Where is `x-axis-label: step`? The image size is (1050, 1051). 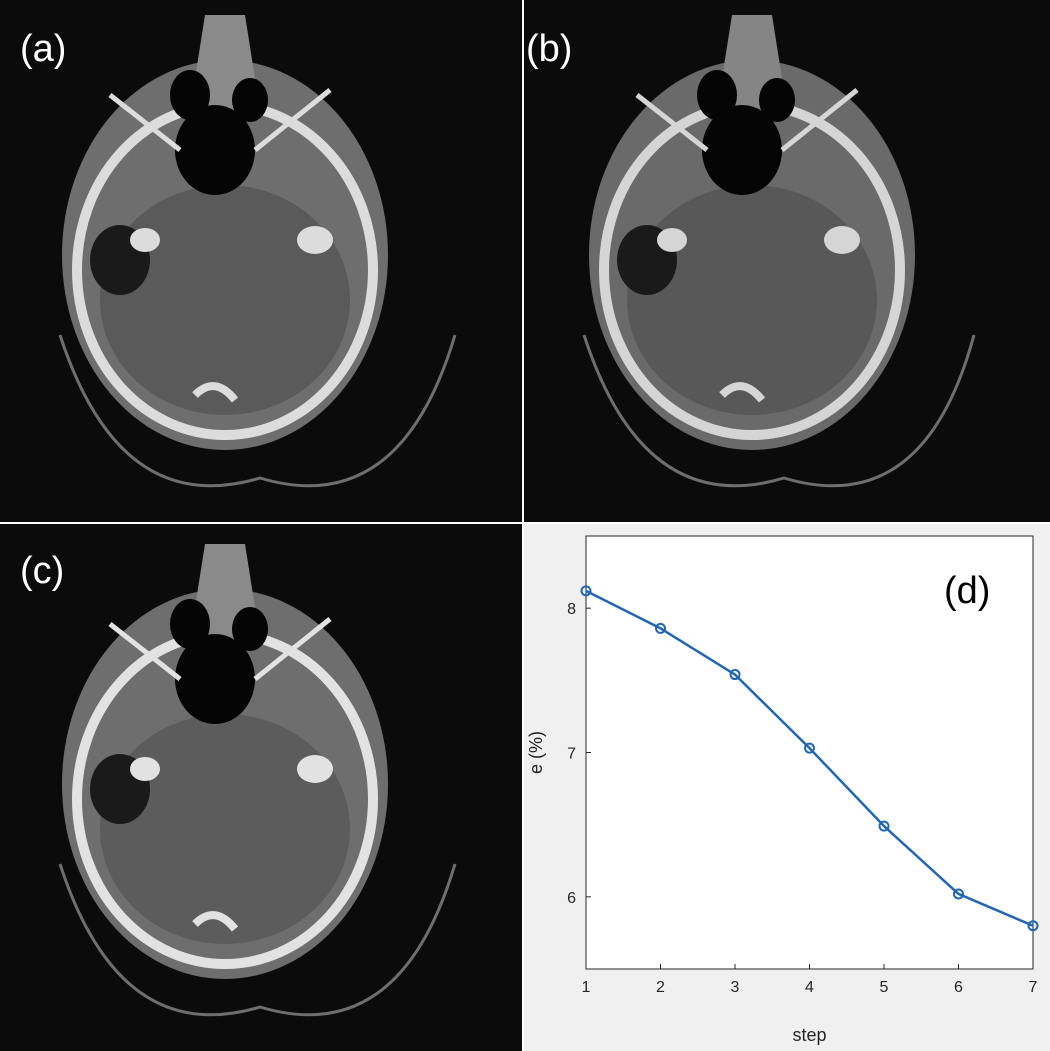
x-axis-label: step is located at coordinates (809, 1035).